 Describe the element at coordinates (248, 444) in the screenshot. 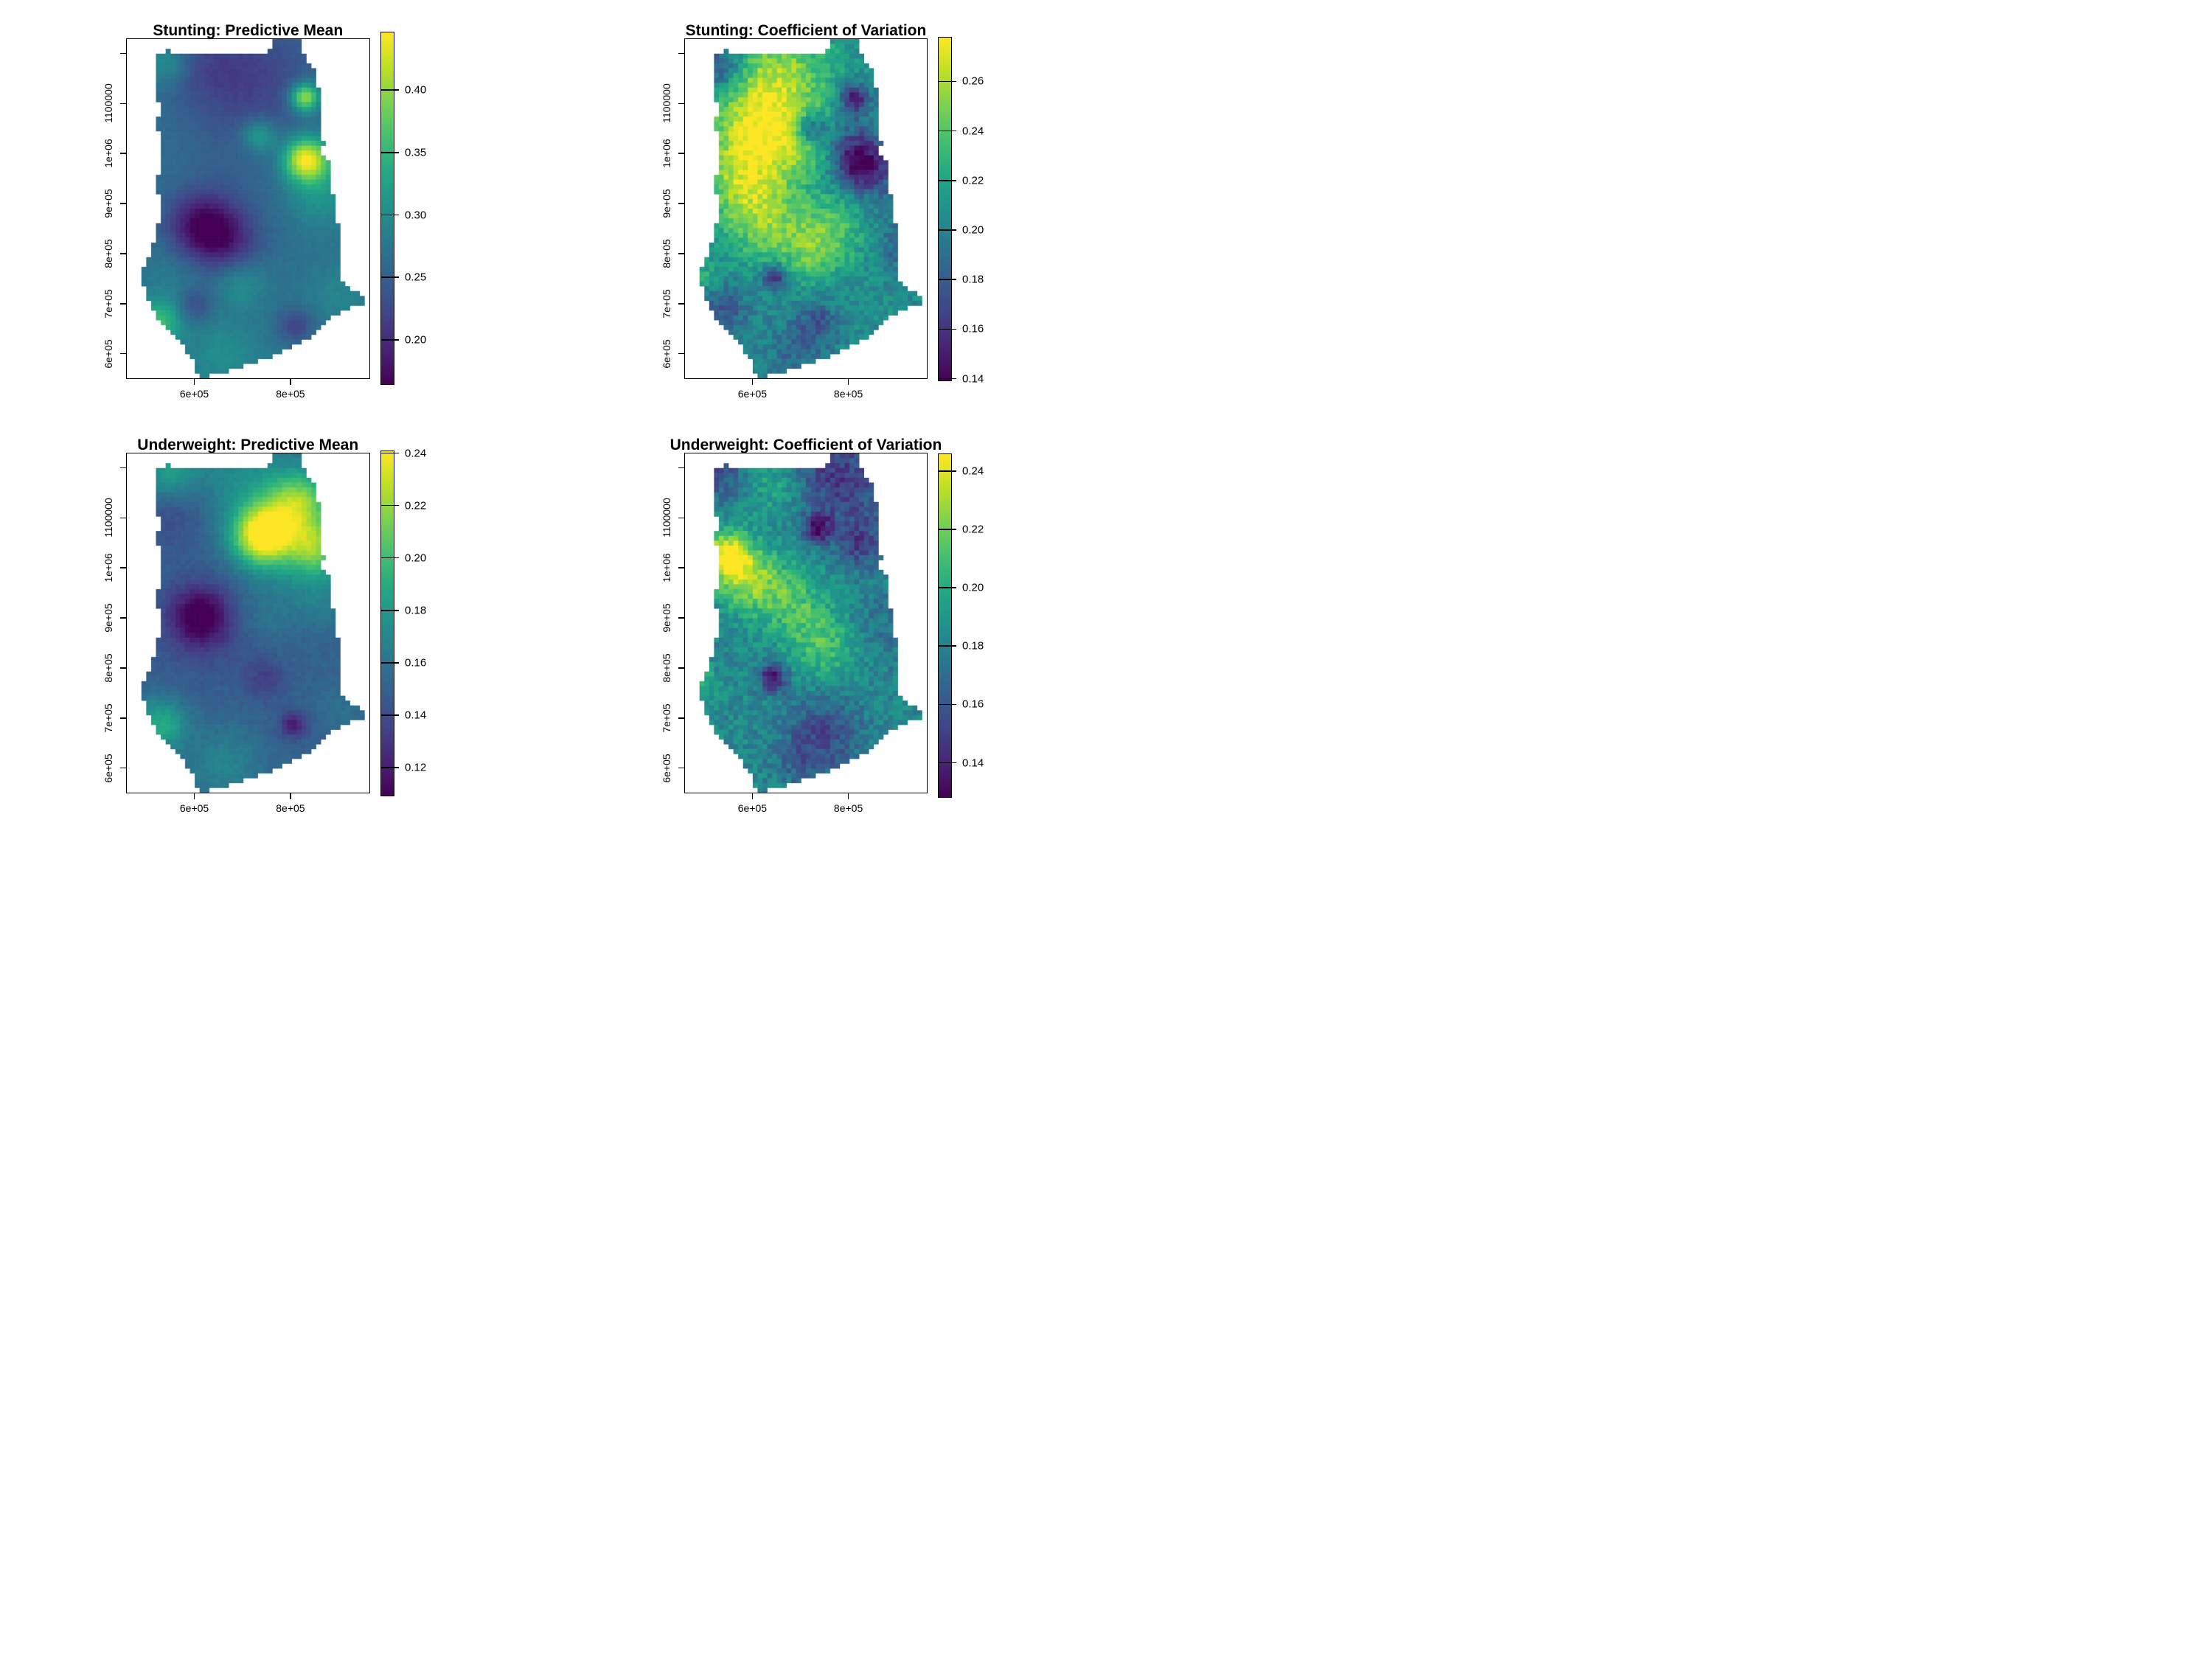

I see `panel-title: Underweight: Predictive Mean` at that location.